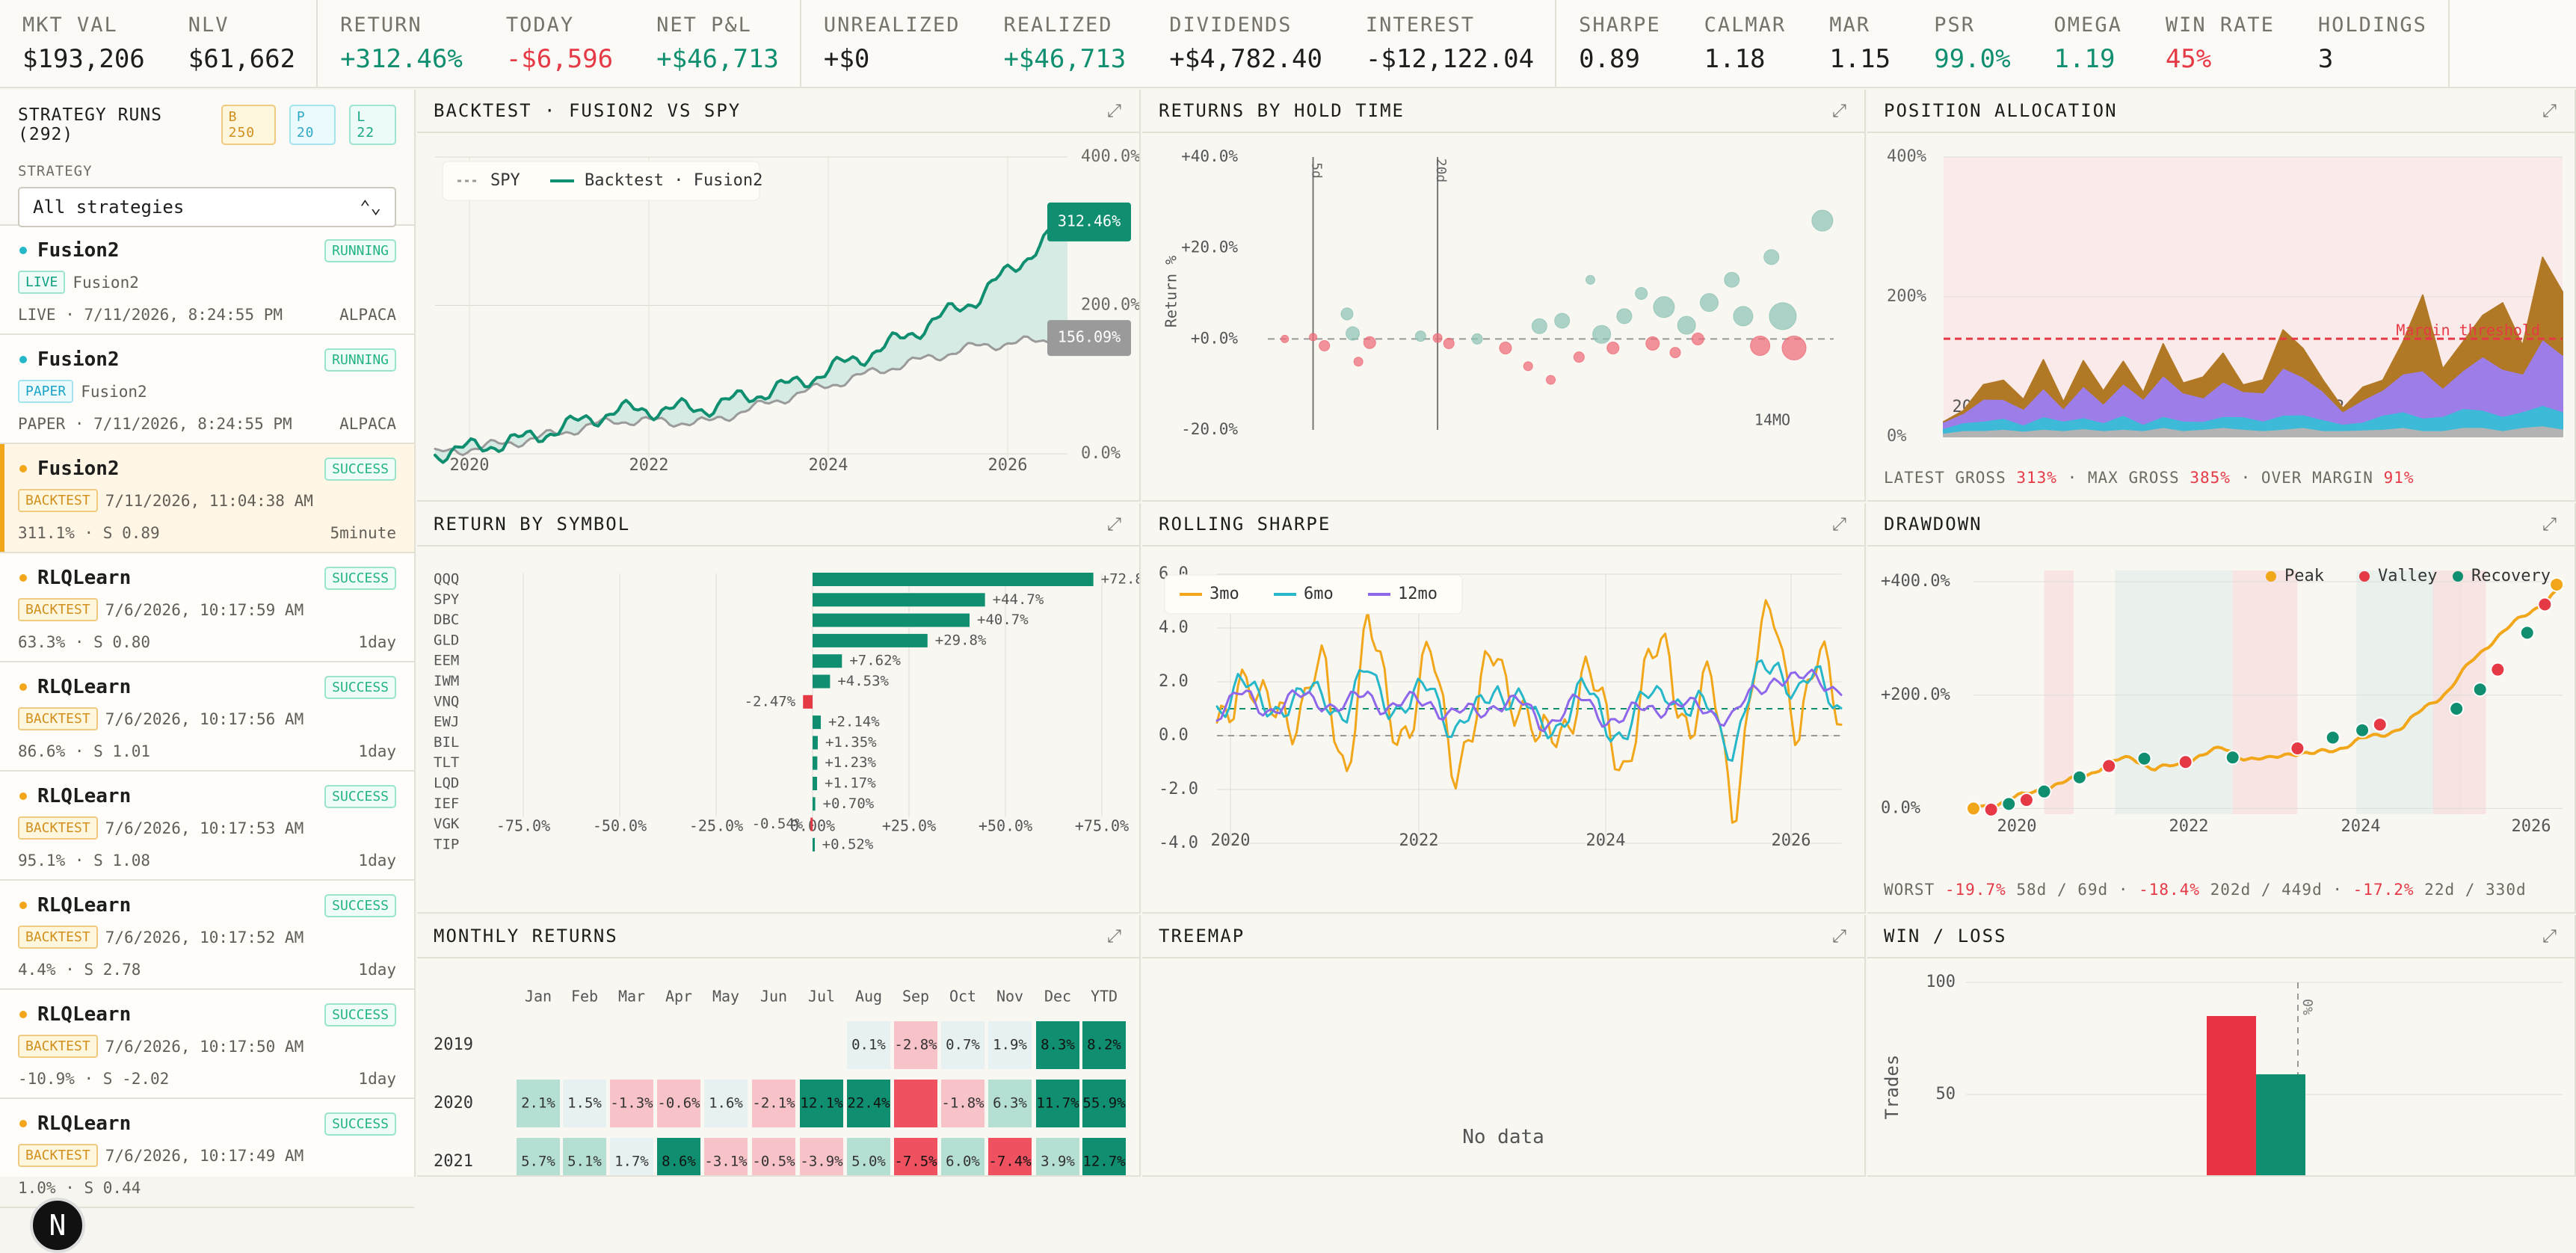 The image size is (2576, 1253). Describe the element at coordinates (1121, 579) in the screenshot. I see `symbol-return-label: +72.8%` at that location.